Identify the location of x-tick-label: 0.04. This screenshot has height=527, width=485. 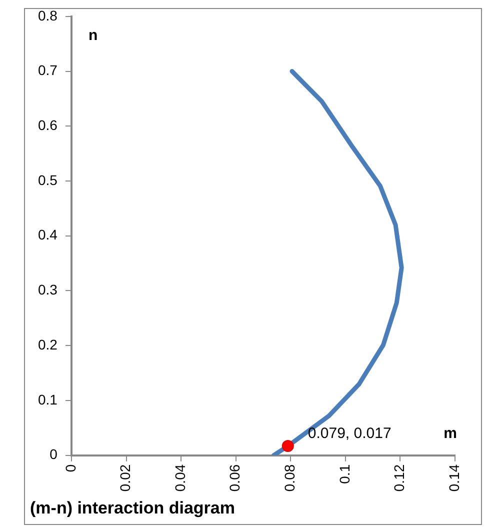
(180, 478).